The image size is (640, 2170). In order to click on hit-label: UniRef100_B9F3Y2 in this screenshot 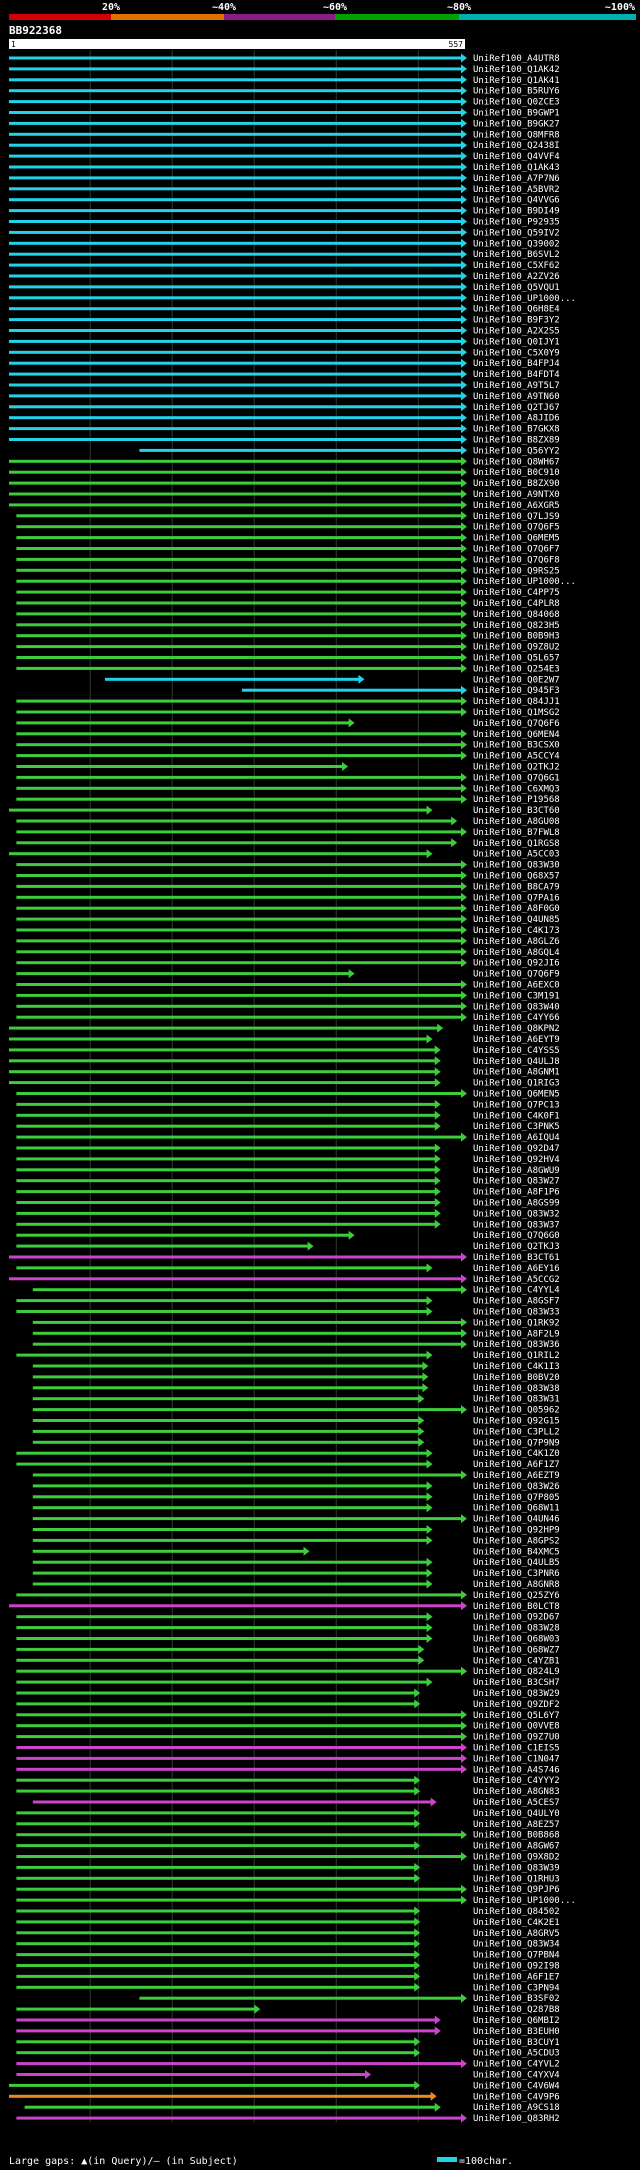, I will do `click(516, 321)`.